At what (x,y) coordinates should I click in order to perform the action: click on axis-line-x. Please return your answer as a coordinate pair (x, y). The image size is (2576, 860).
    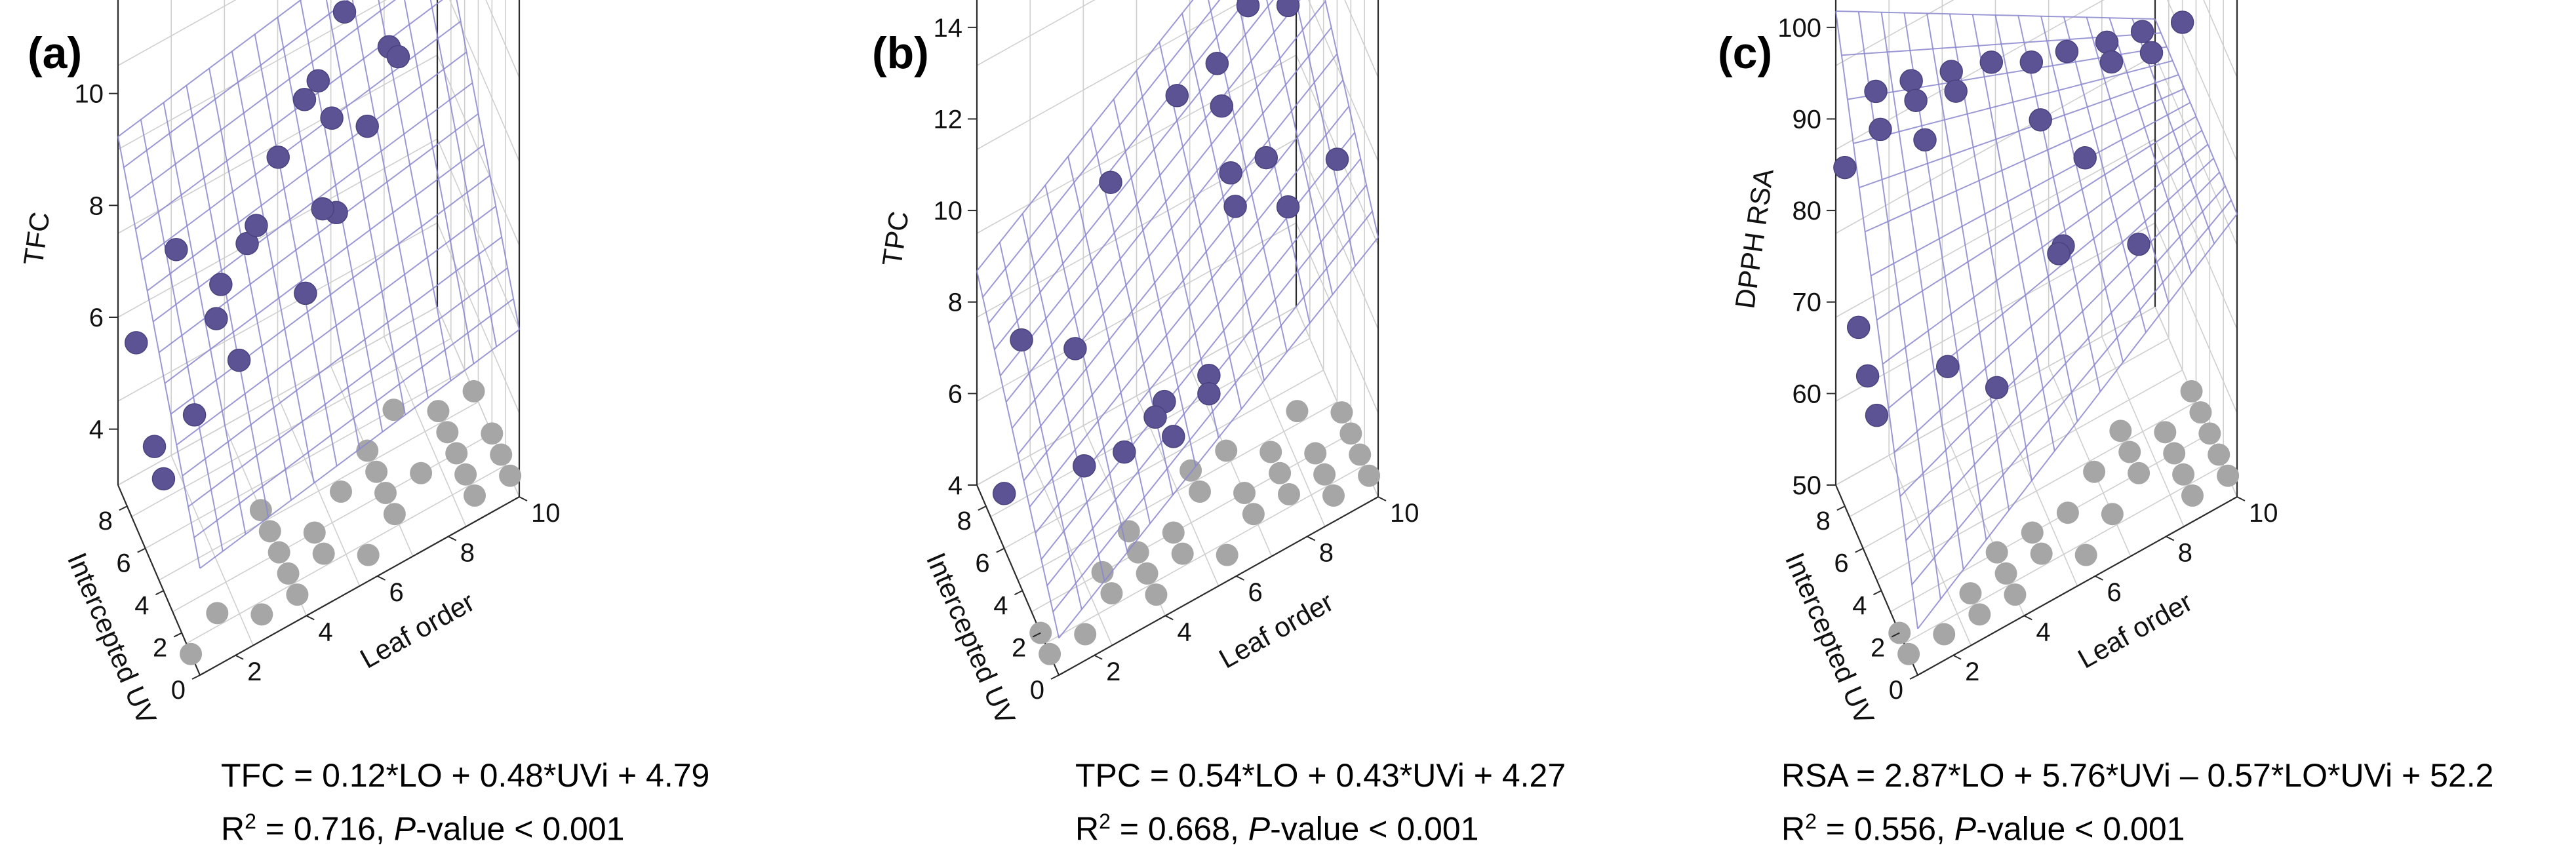
    Looking at the image, I should click on (159, 580).